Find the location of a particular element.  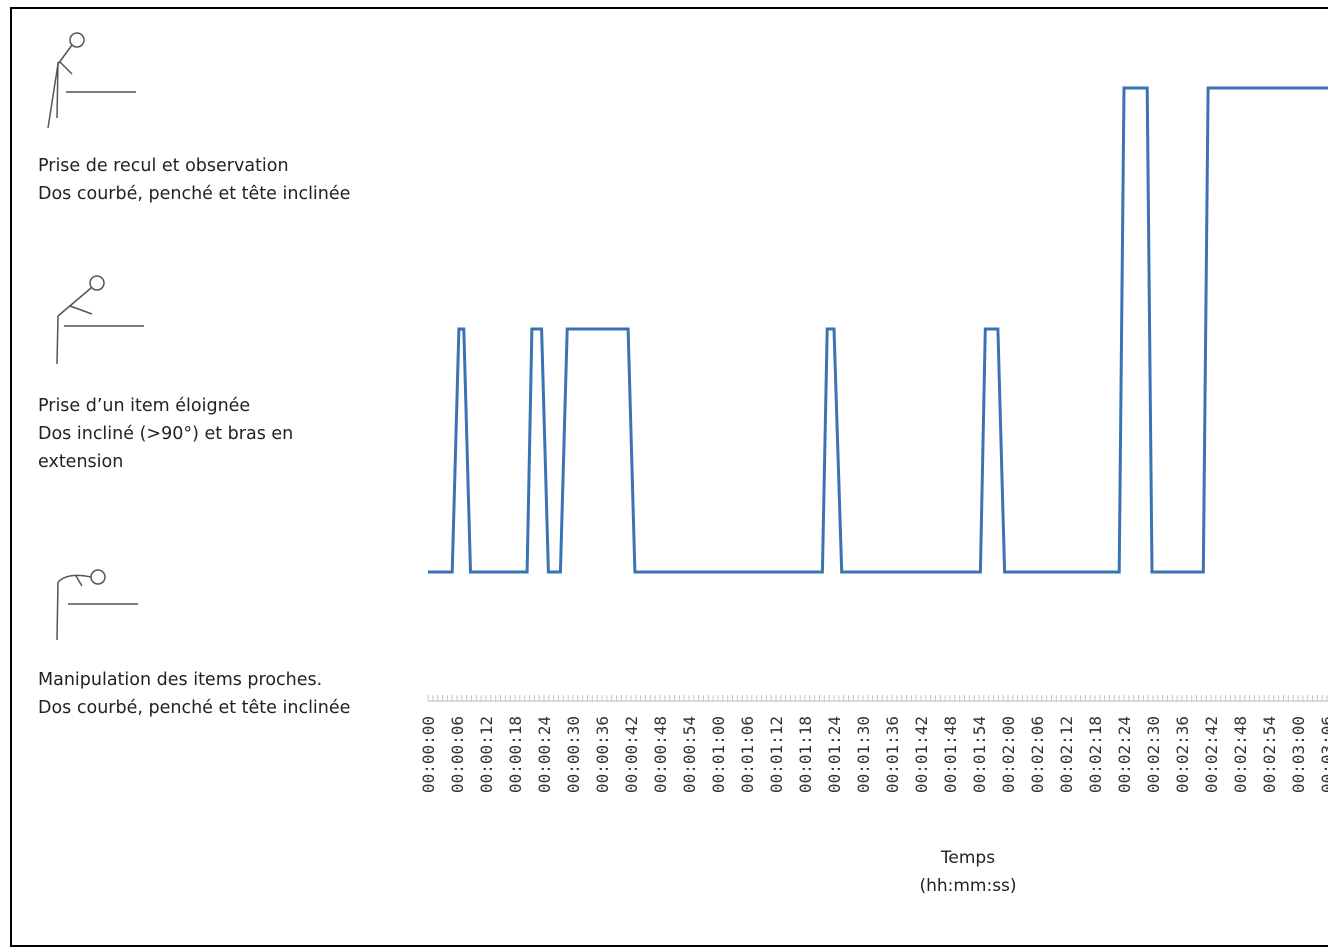

standing-posture-icon is located at coordinates (91, 80).